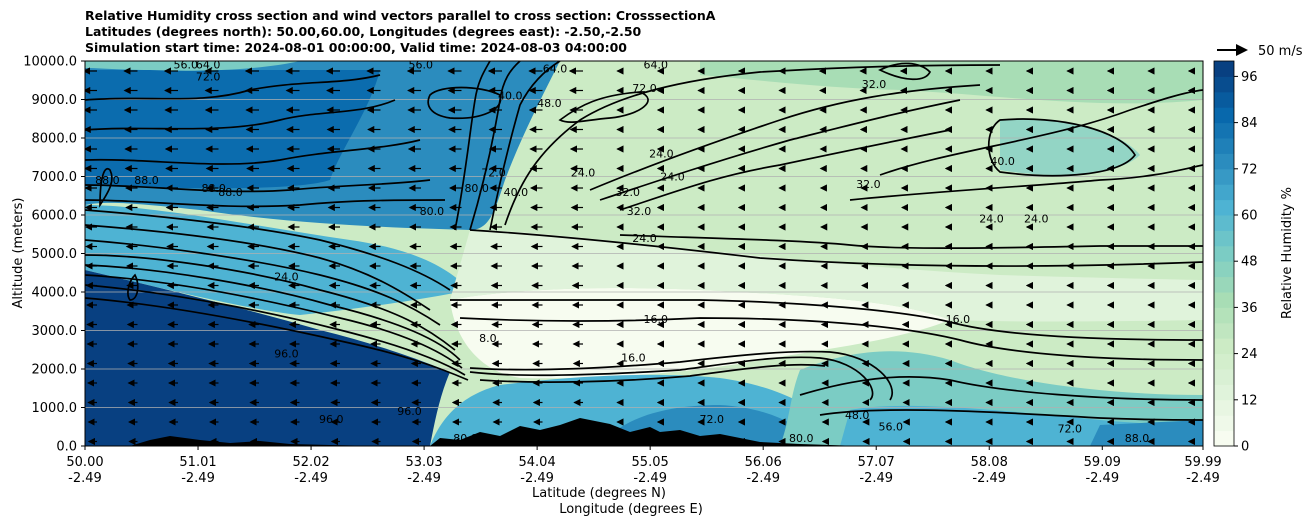 This screenshot has height=526, width=1304. I want to click on wind-key-label: 50 m/s, so click(1280, 51).